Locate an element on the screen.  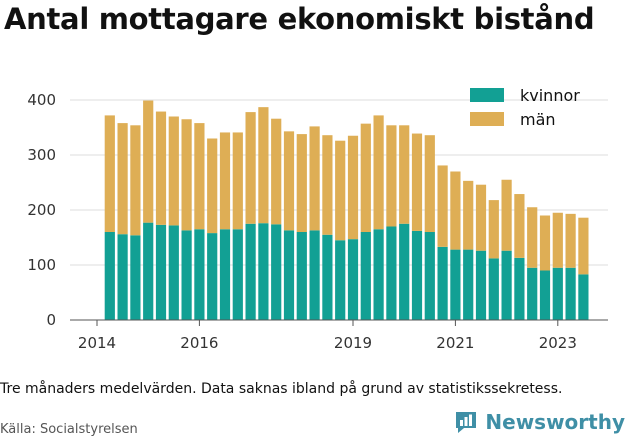
brand-name: Newsworthy is located at coordinates (555, 422).